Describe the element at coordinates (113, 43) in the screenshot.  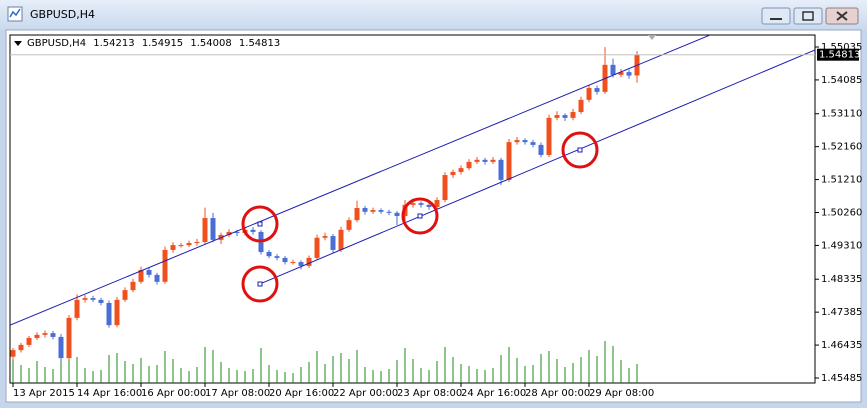
I see `header-open: 1.54213` at that location.